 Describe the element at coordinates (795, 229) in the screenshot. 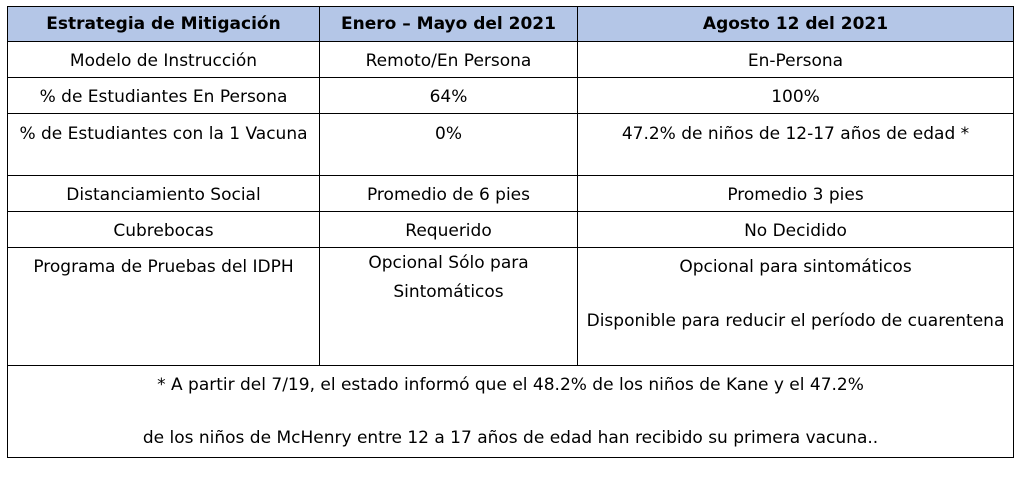

I see `row-cell: No Decidido` at that location.